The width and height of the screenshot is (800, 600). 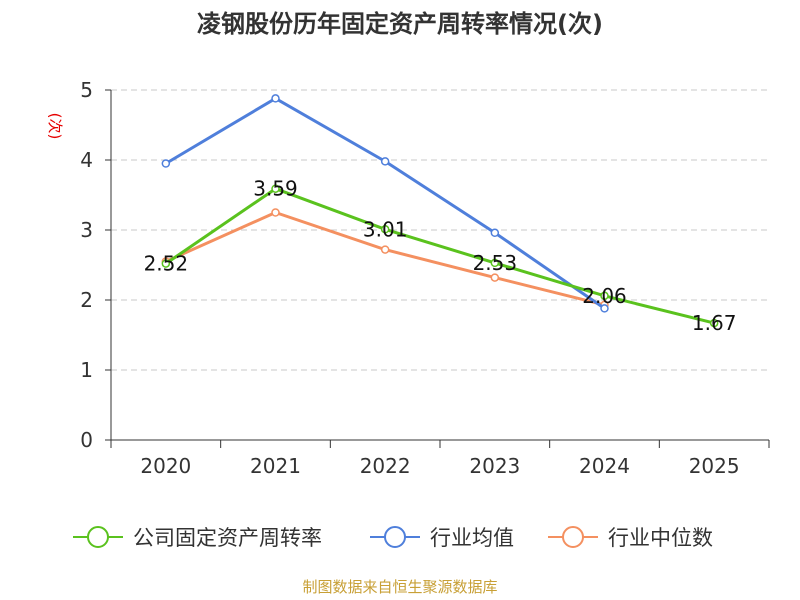 What do you see at coordinates (165, 466) in the screenshot?
I see `x-tick-label: 2020` at bounding box center [165, 466].